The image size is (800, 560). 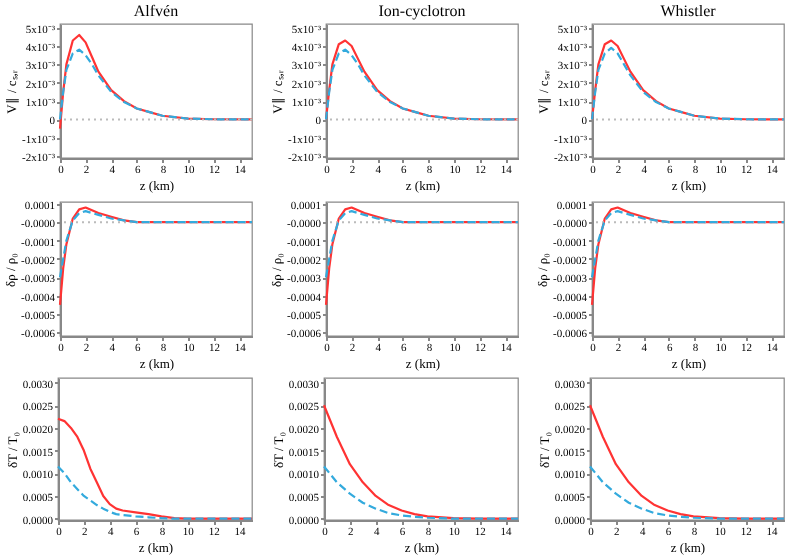 What do you see at coordinates (156, 10) in the screenshot?
I see `chart-title: Alfvén` at bounding box center [156, 10].